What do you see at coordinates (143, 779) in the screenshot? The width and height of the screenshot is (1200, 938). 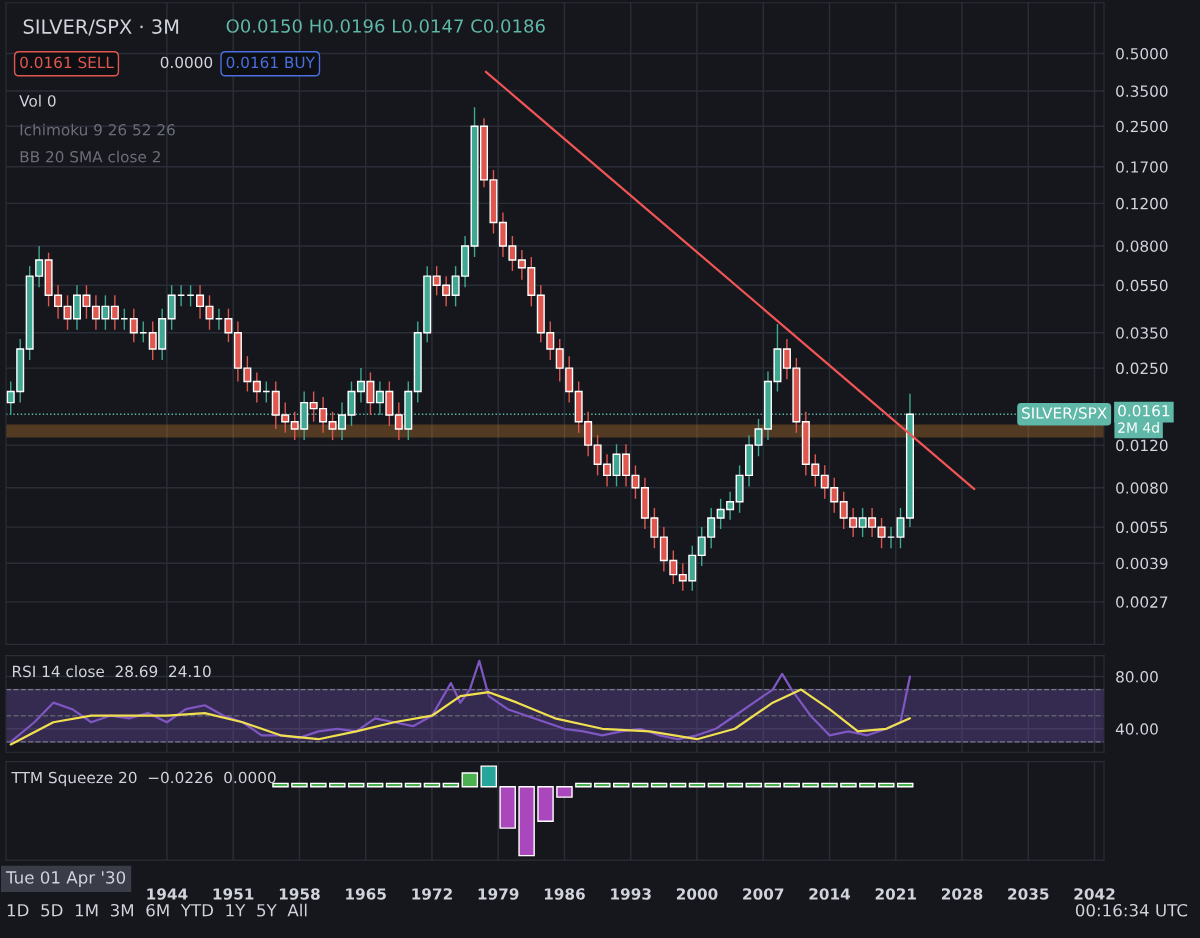 I see `chart-title: TTM Squeeze 20 −0.0226 0.0000` at bounding box center [143, 779].